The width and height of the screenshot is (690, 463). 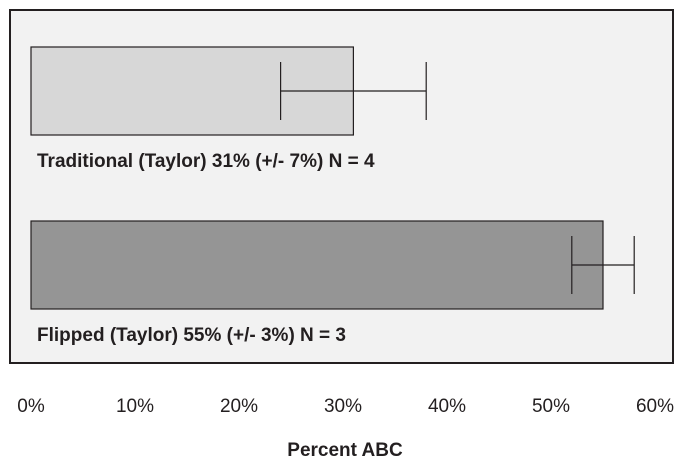 I want to click on x-tick-label: 30%, so click(x=343, y=406).